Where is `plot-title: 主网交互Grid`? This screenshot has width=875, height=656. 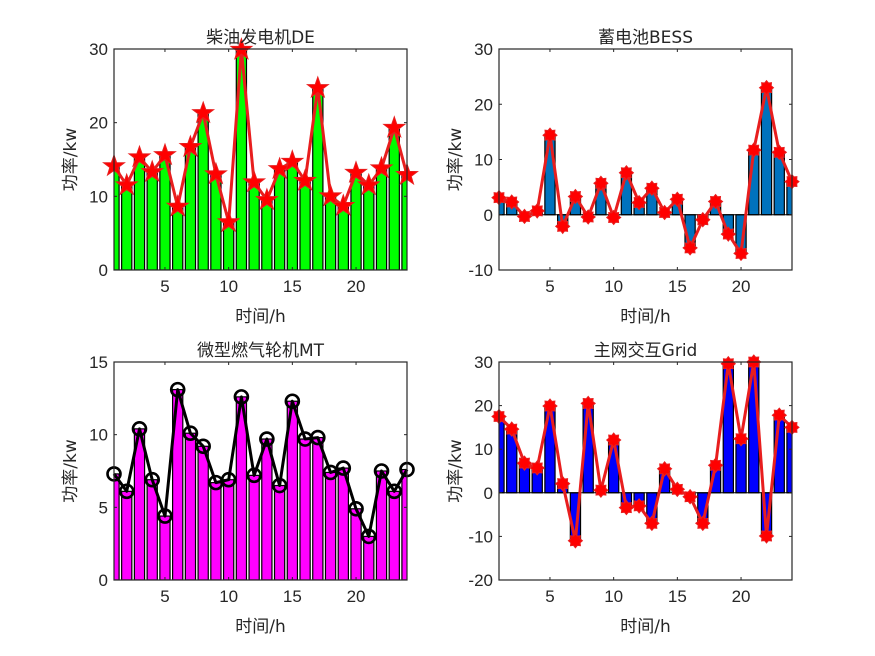
plot-title: 主网交互Grid is located at coordinates (646, 351).